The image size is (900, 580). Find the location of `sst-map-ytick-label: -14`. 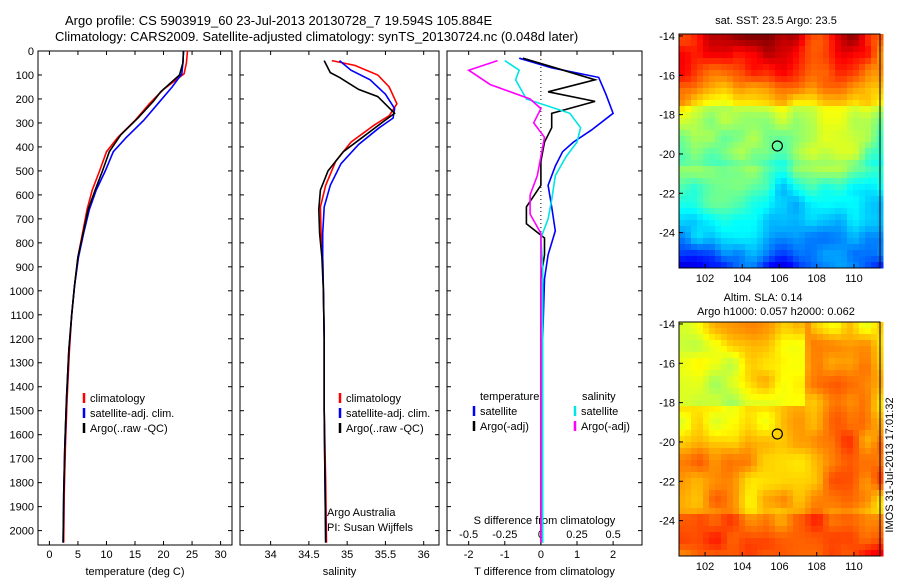

sst-map-ytick-label: -14 is located at coordinates (667, 37).